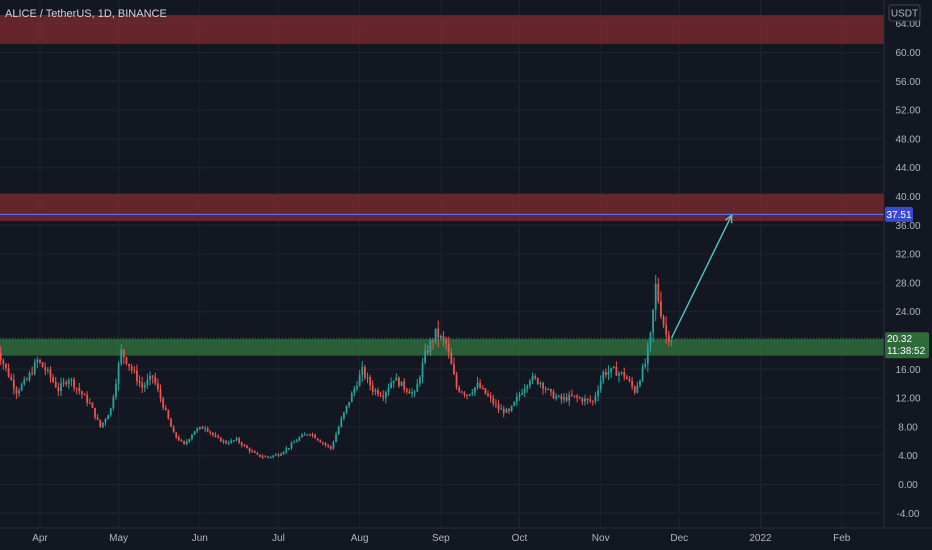 This screenshot has height=550, width=932. What do you see at coordinates (908, 275) in the screenshot?
I see `price-axis` at bounding box center [908, 275].